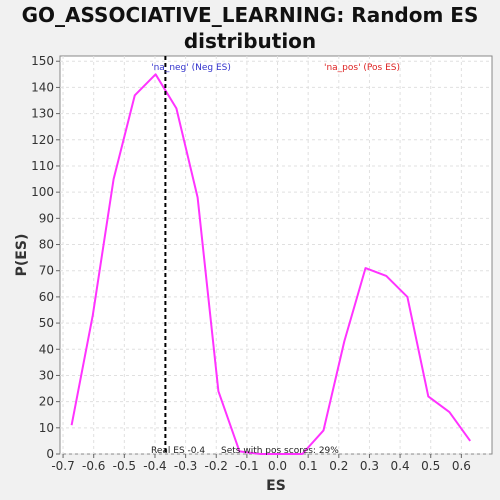  I want to click on x-tick-label: -0.4, so click(154, 466).